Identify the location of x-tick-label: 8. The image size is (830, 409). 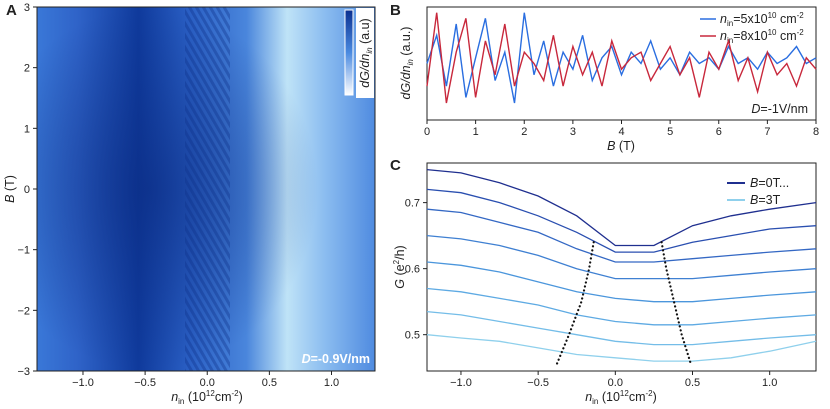
(816, 132).